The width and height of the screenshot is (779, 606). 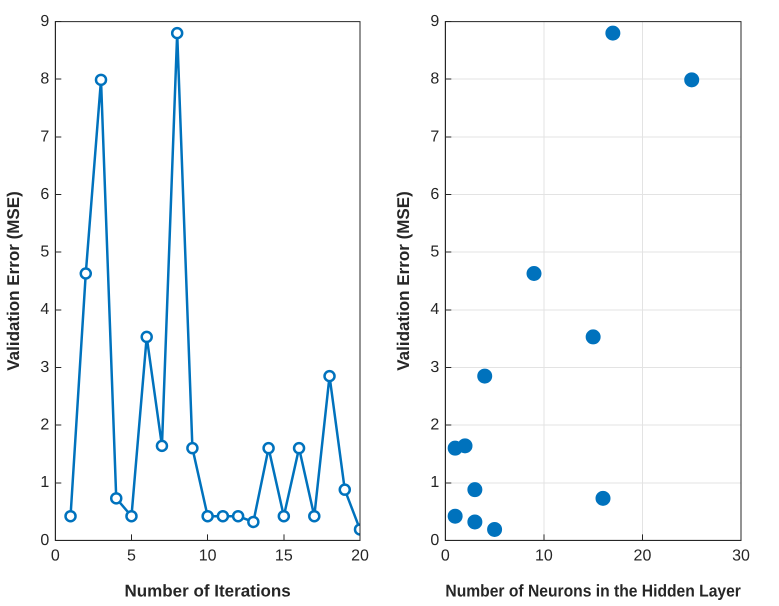 I want to click on x-axis-title: Number of Neurons in the Hidden Layer, so click(x=593, y=591).